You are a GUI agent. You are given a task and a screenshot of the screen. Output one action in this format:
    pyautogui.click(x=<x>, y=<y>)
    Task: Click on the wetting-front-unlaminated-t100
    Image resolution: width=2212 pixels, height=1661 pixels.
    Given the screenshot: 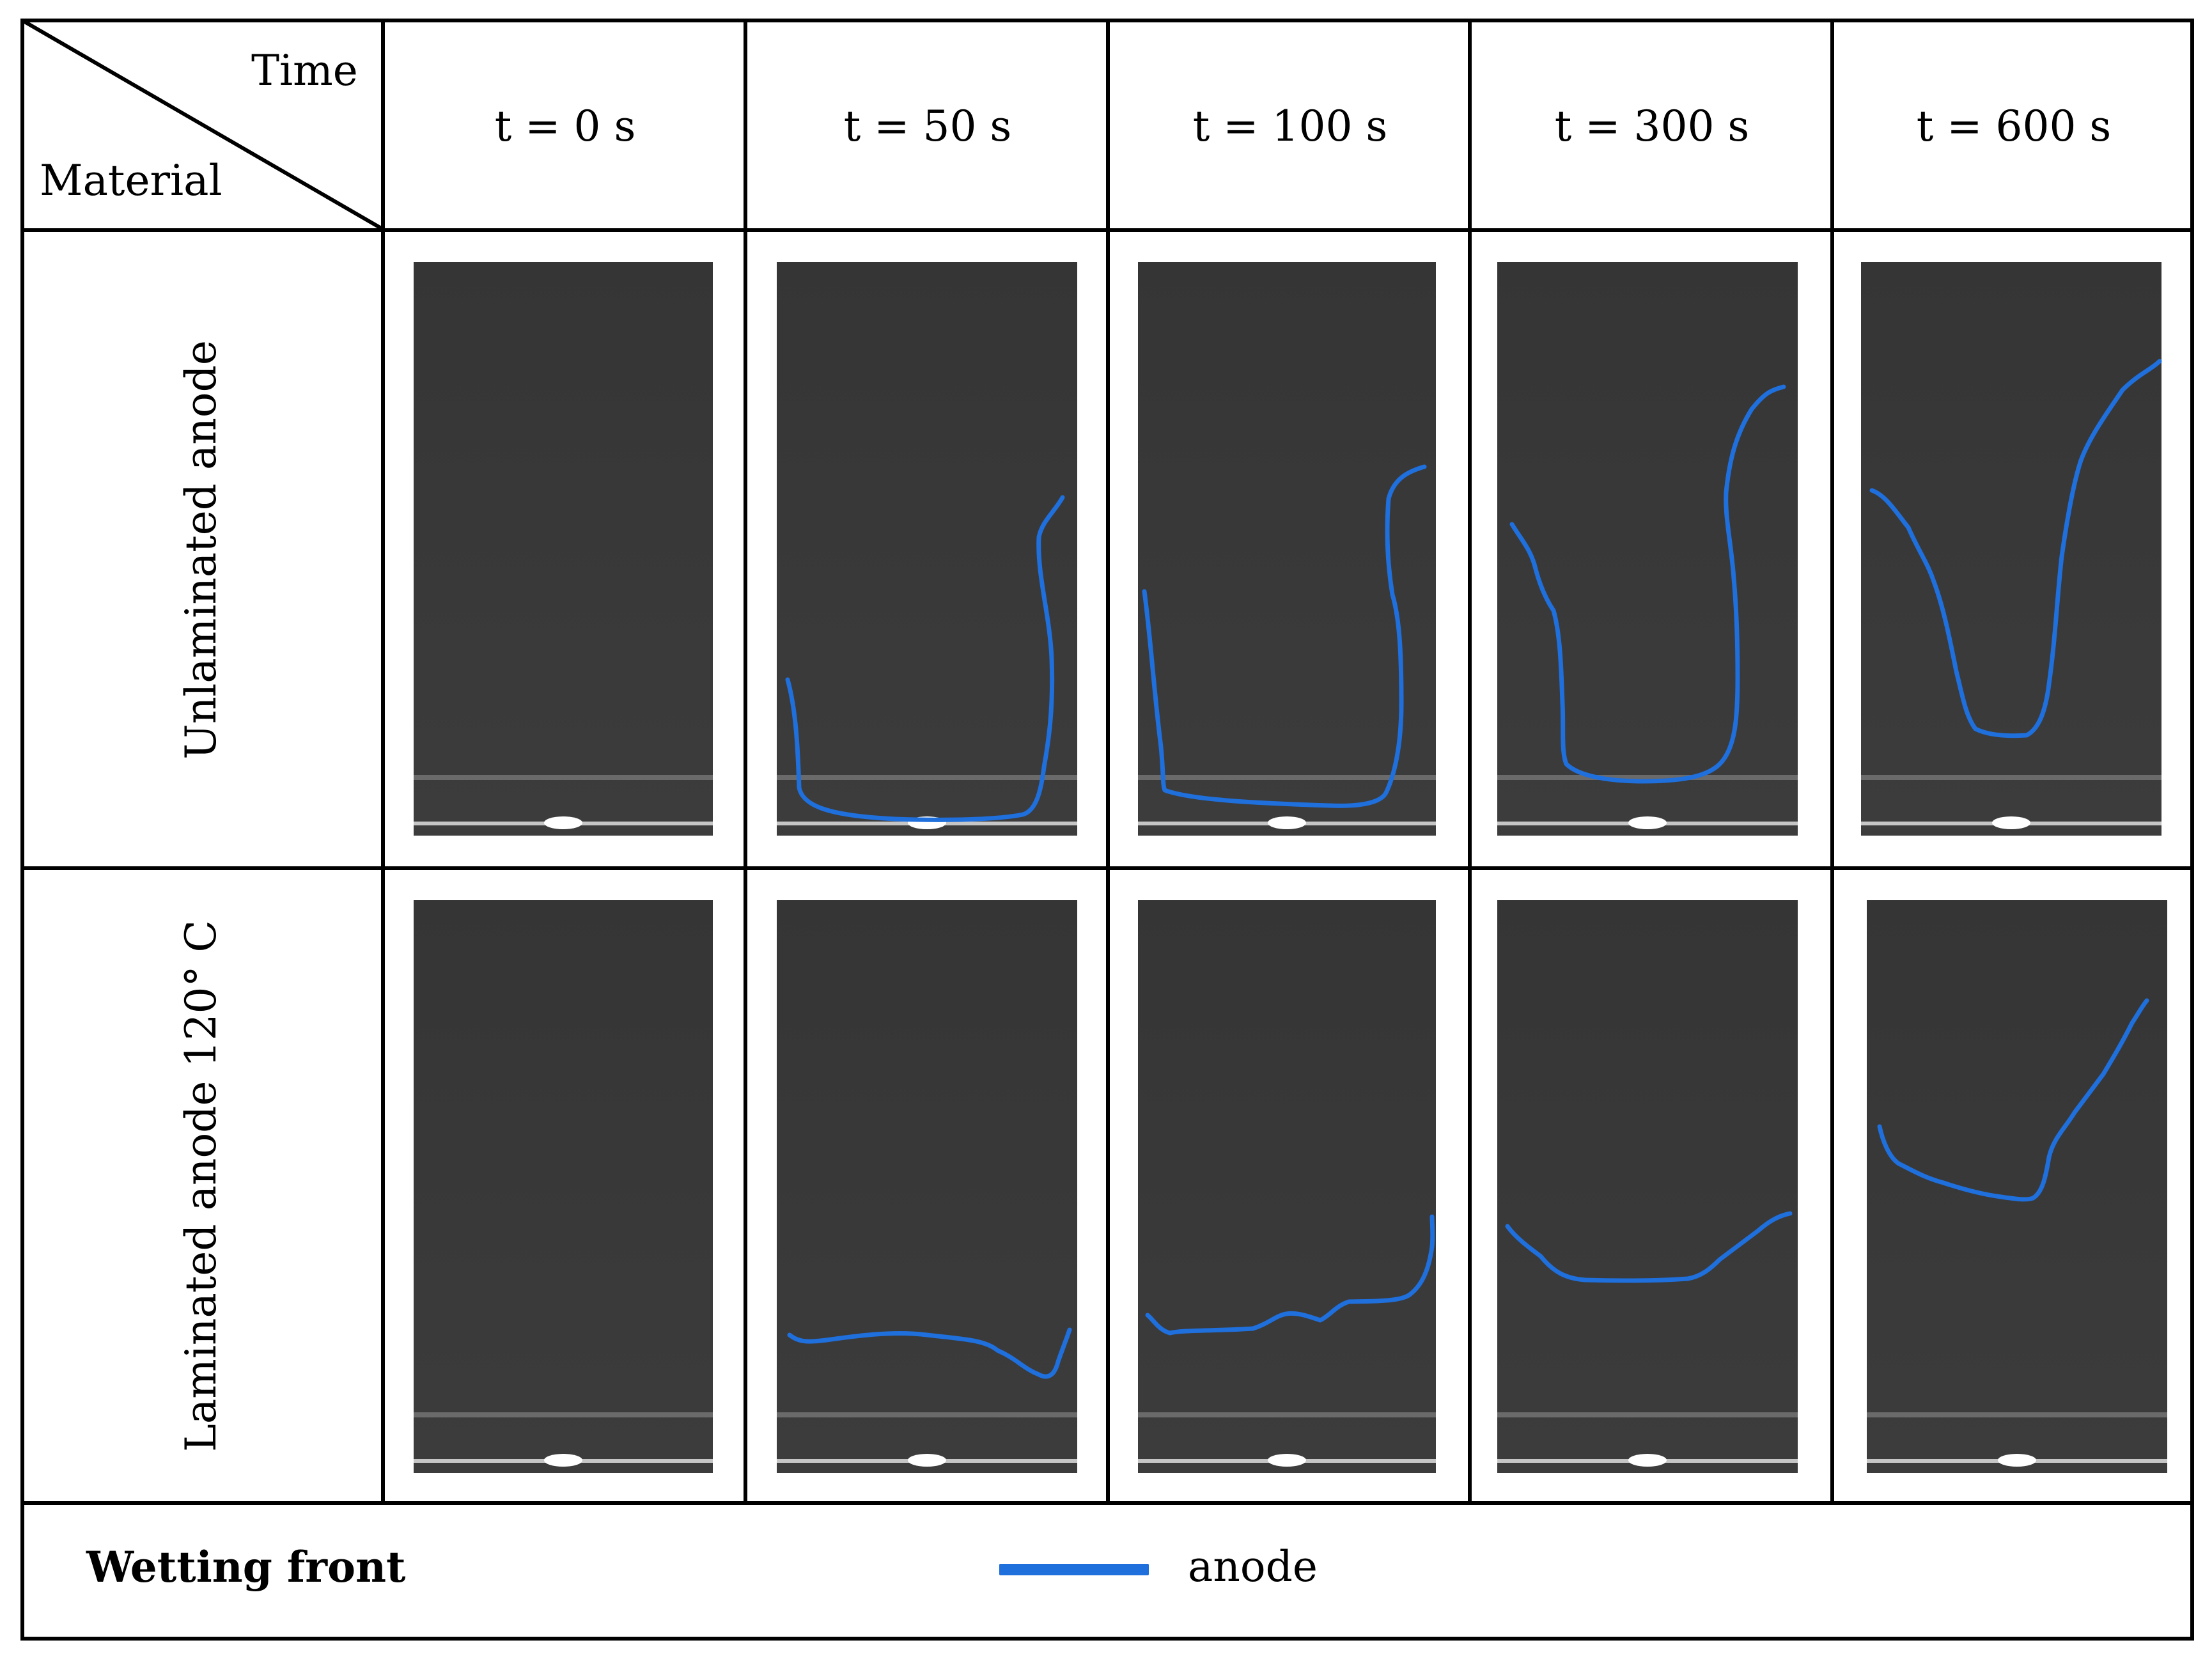 What is the action you would take?
    pyautogui.click(x=1284, y=636)
    